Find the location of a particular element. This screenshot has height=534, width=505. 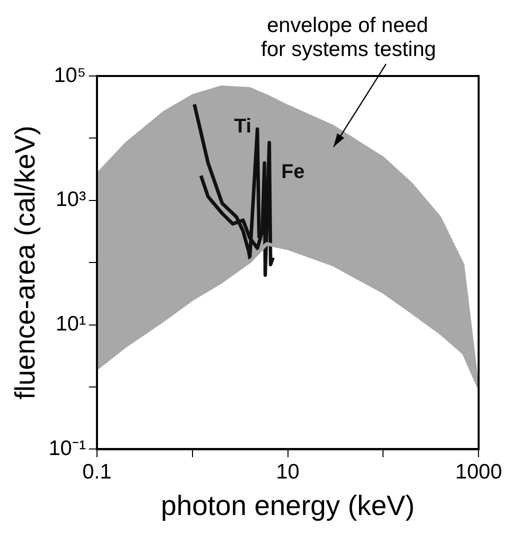

text: envelope of need for systems testing is located at coordinates (348, 37).